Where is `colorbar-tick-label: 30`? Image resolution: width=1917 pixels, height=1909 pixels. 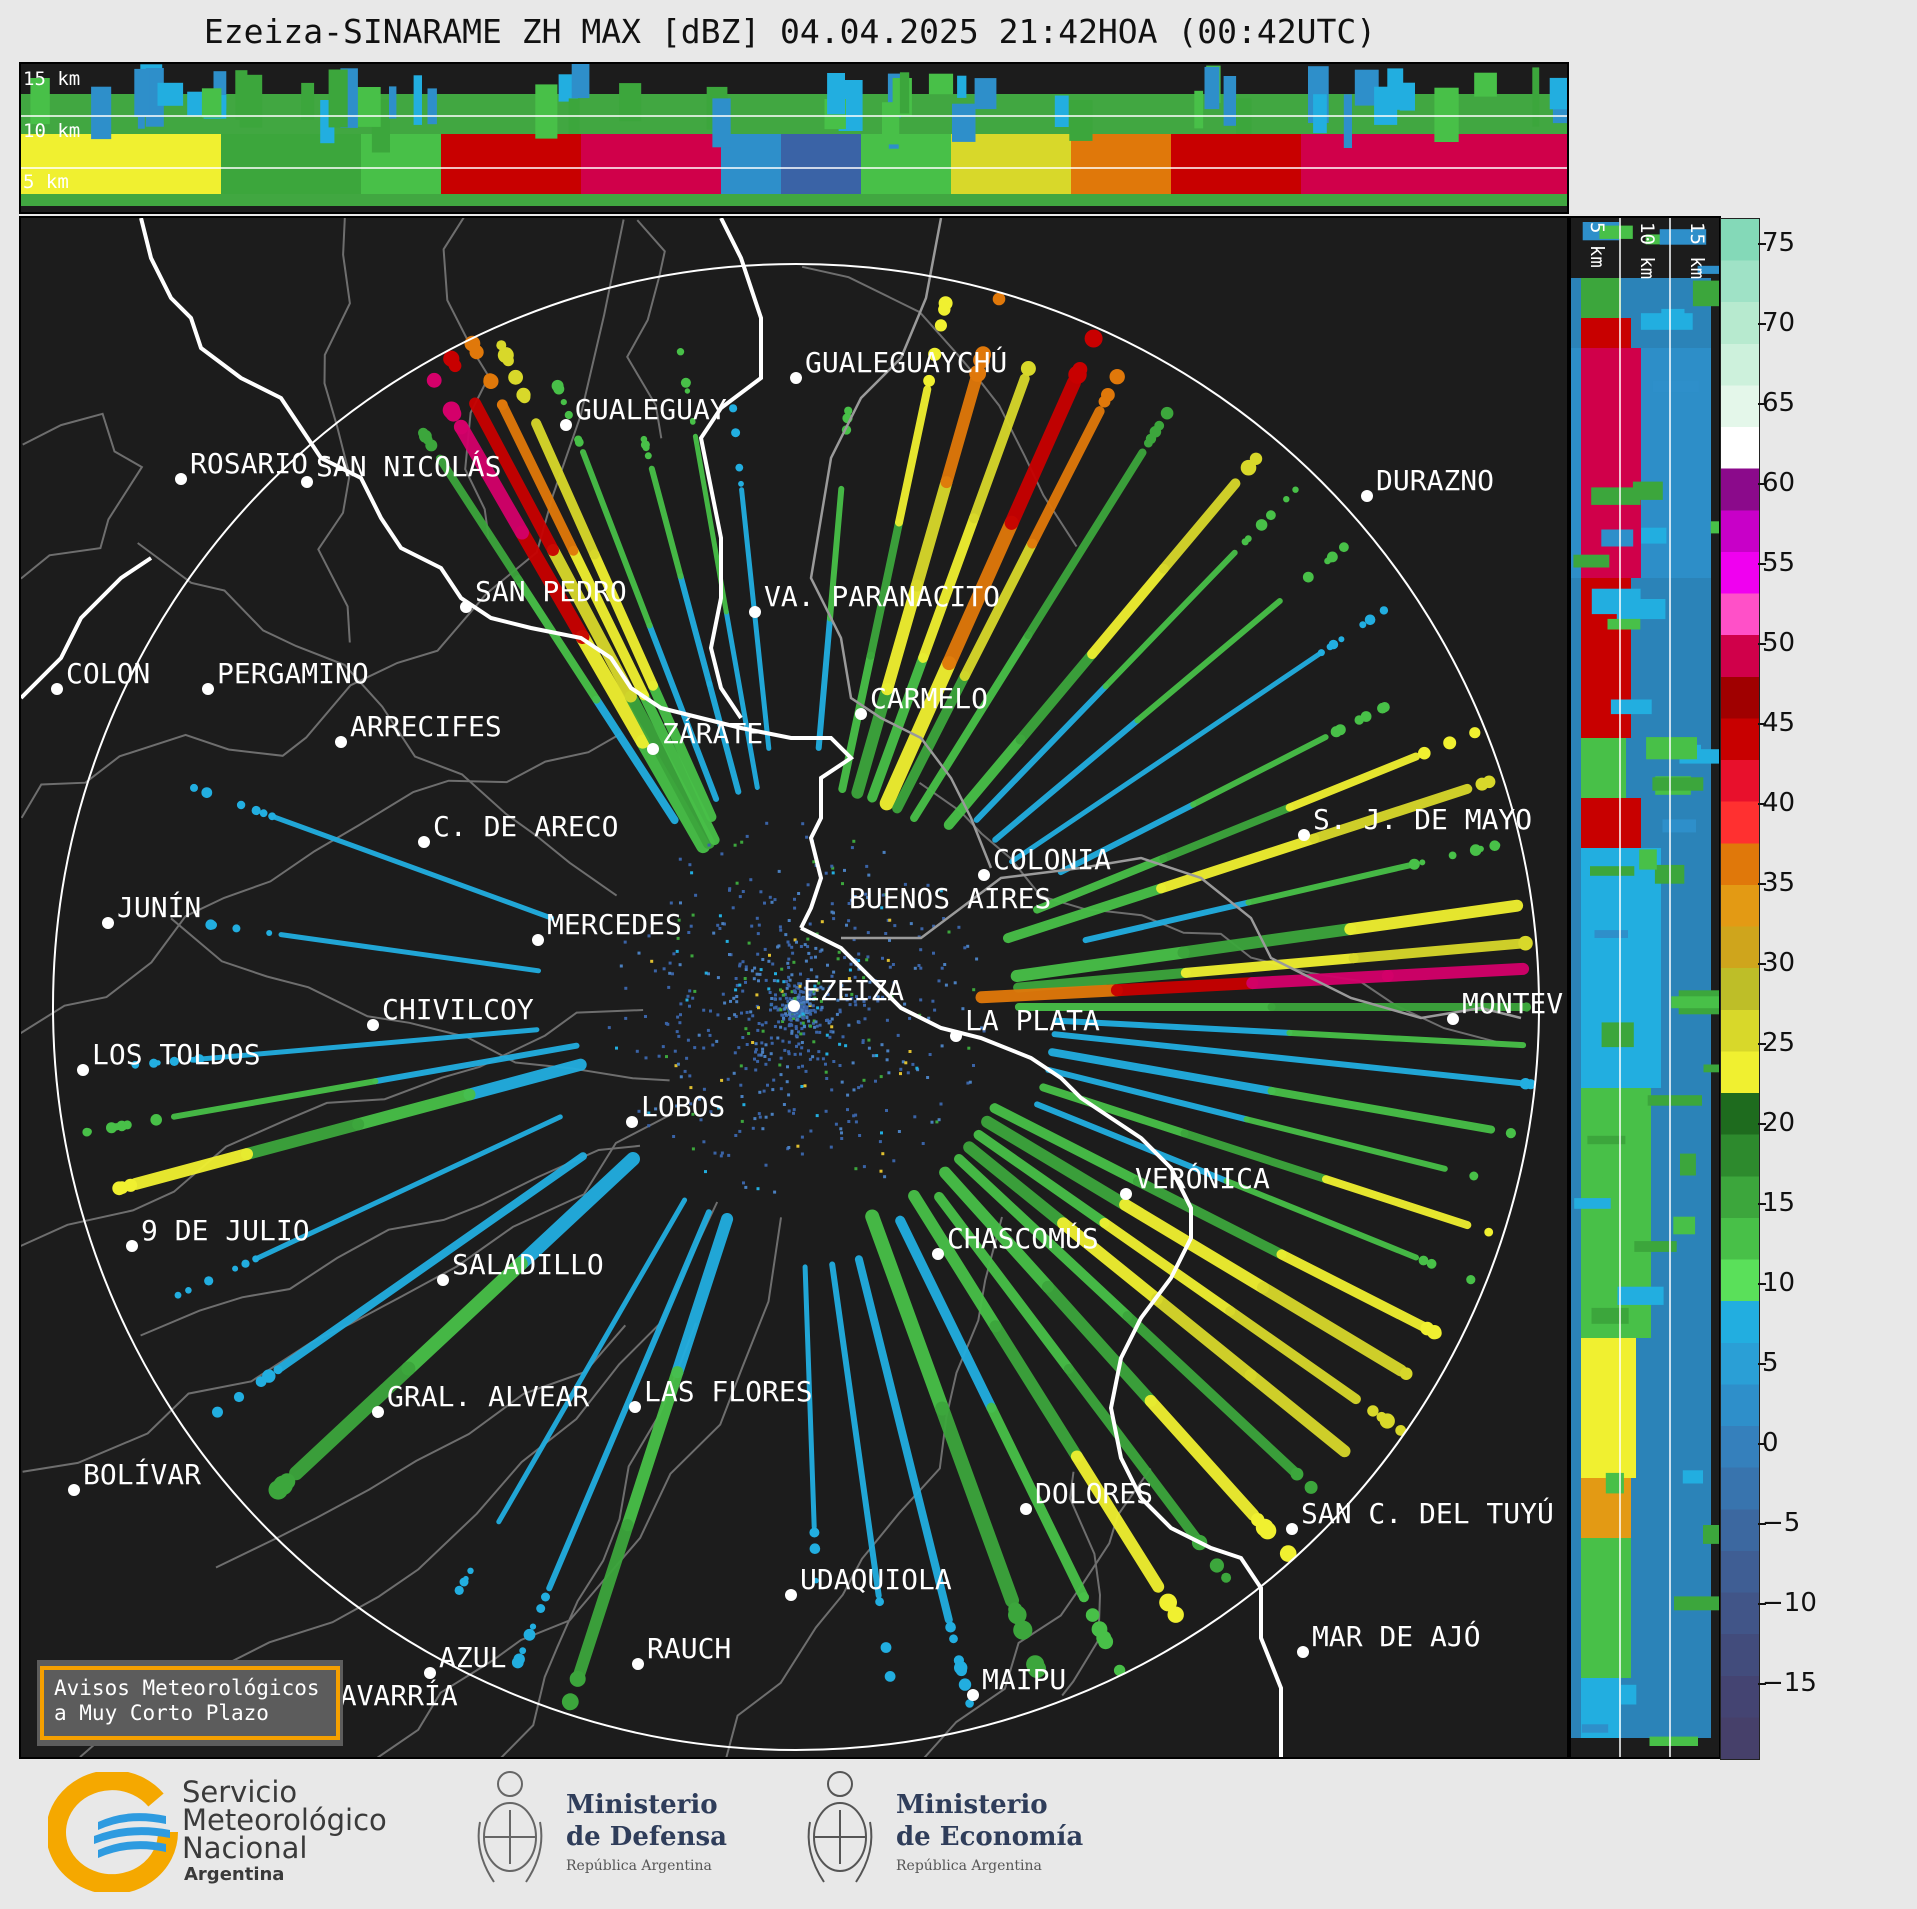
colorbar-tick-label: 30 is located at coordinates (1779, 963).